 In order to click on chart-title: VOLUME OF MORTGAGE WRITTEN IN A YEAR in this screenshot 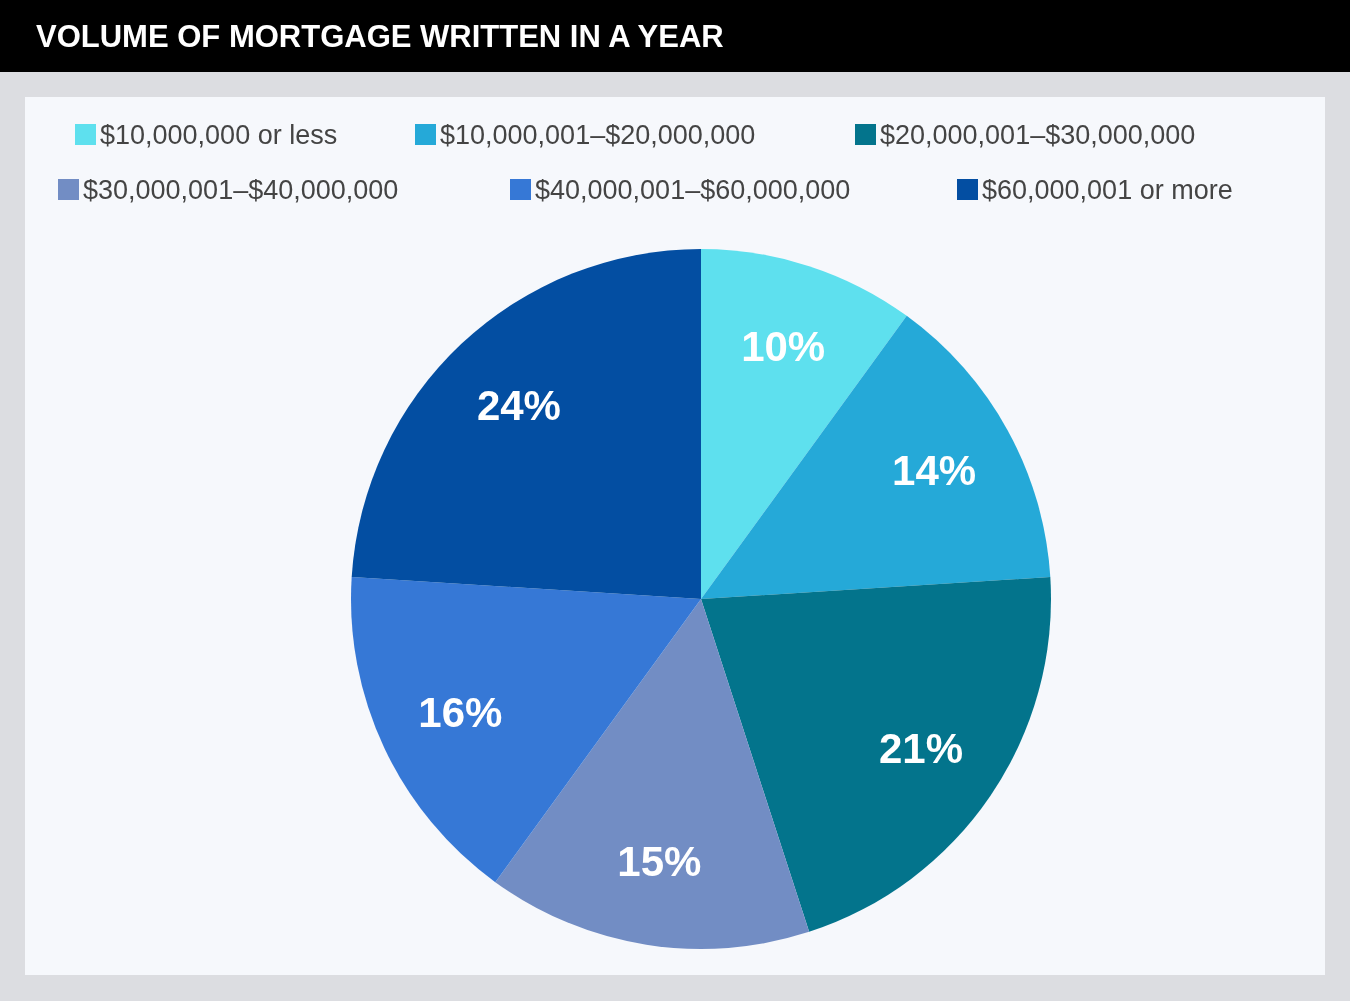, I will do `click(380, 36)`.